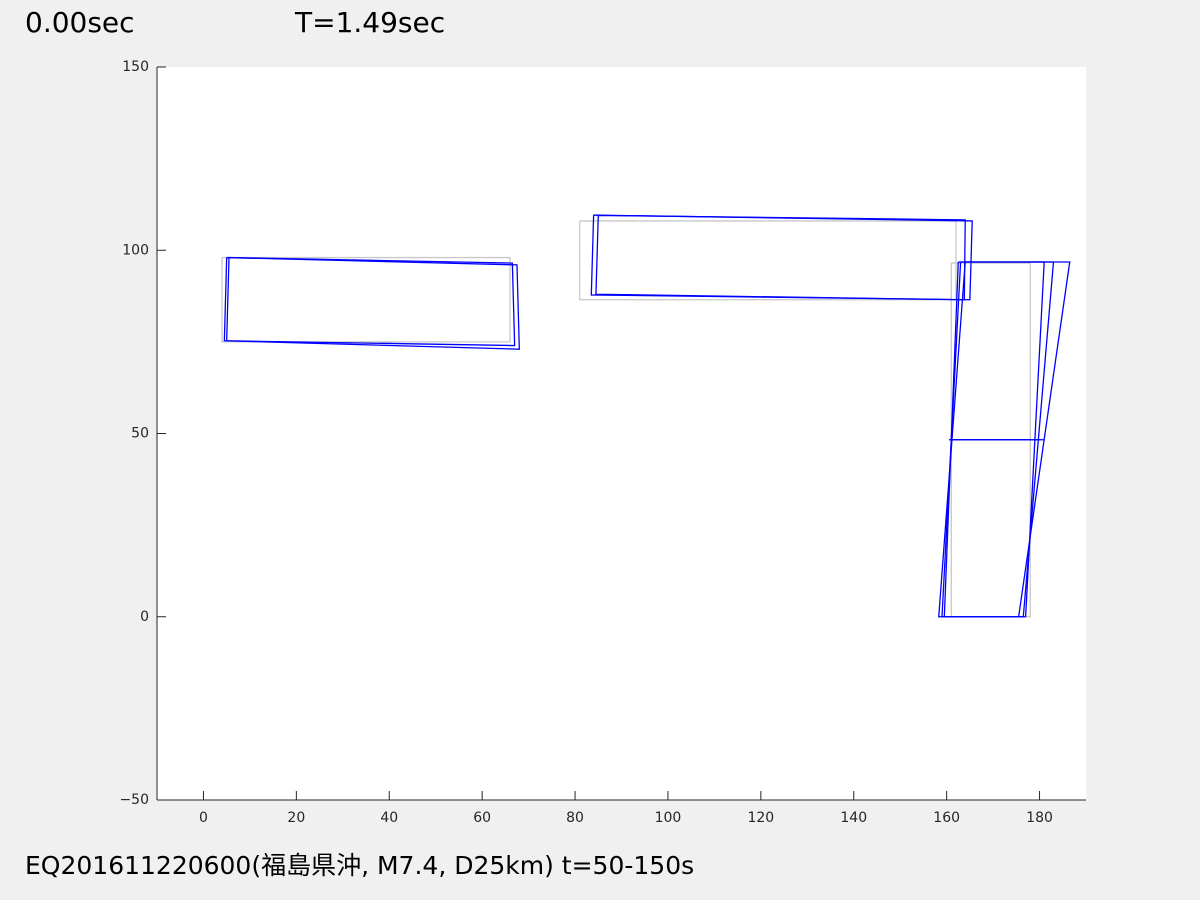 The height and width of the screenshot is (900, 1200). What do you see at coordinates (140, 434) in the screenshot?
I see `y-tick-label: 50` at bounding box center [140, 434].